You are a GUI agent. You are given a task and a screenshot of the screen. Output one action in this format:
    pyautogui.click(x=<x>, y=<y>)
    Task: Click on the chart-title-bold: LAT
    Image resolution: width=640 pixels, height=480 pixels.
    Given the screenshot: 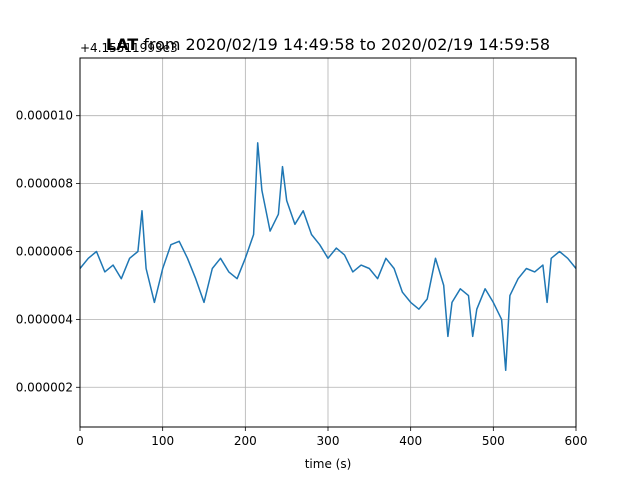 What is the action you would take?
    pyautogui.click(x=122, y=44)
    